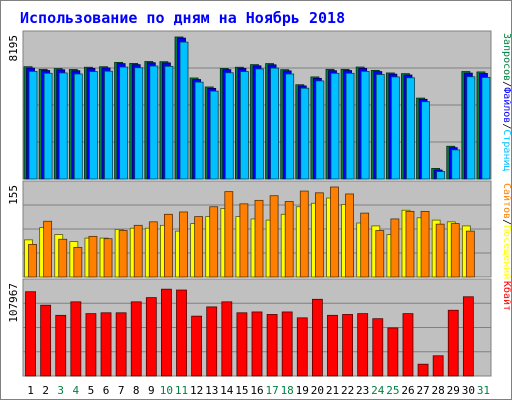 The height and width of the screenshot is (400, 512). Describe the element at coordinates (166, 332) in the screenshot. I see `bar-Кбайт-day-10` at that location.